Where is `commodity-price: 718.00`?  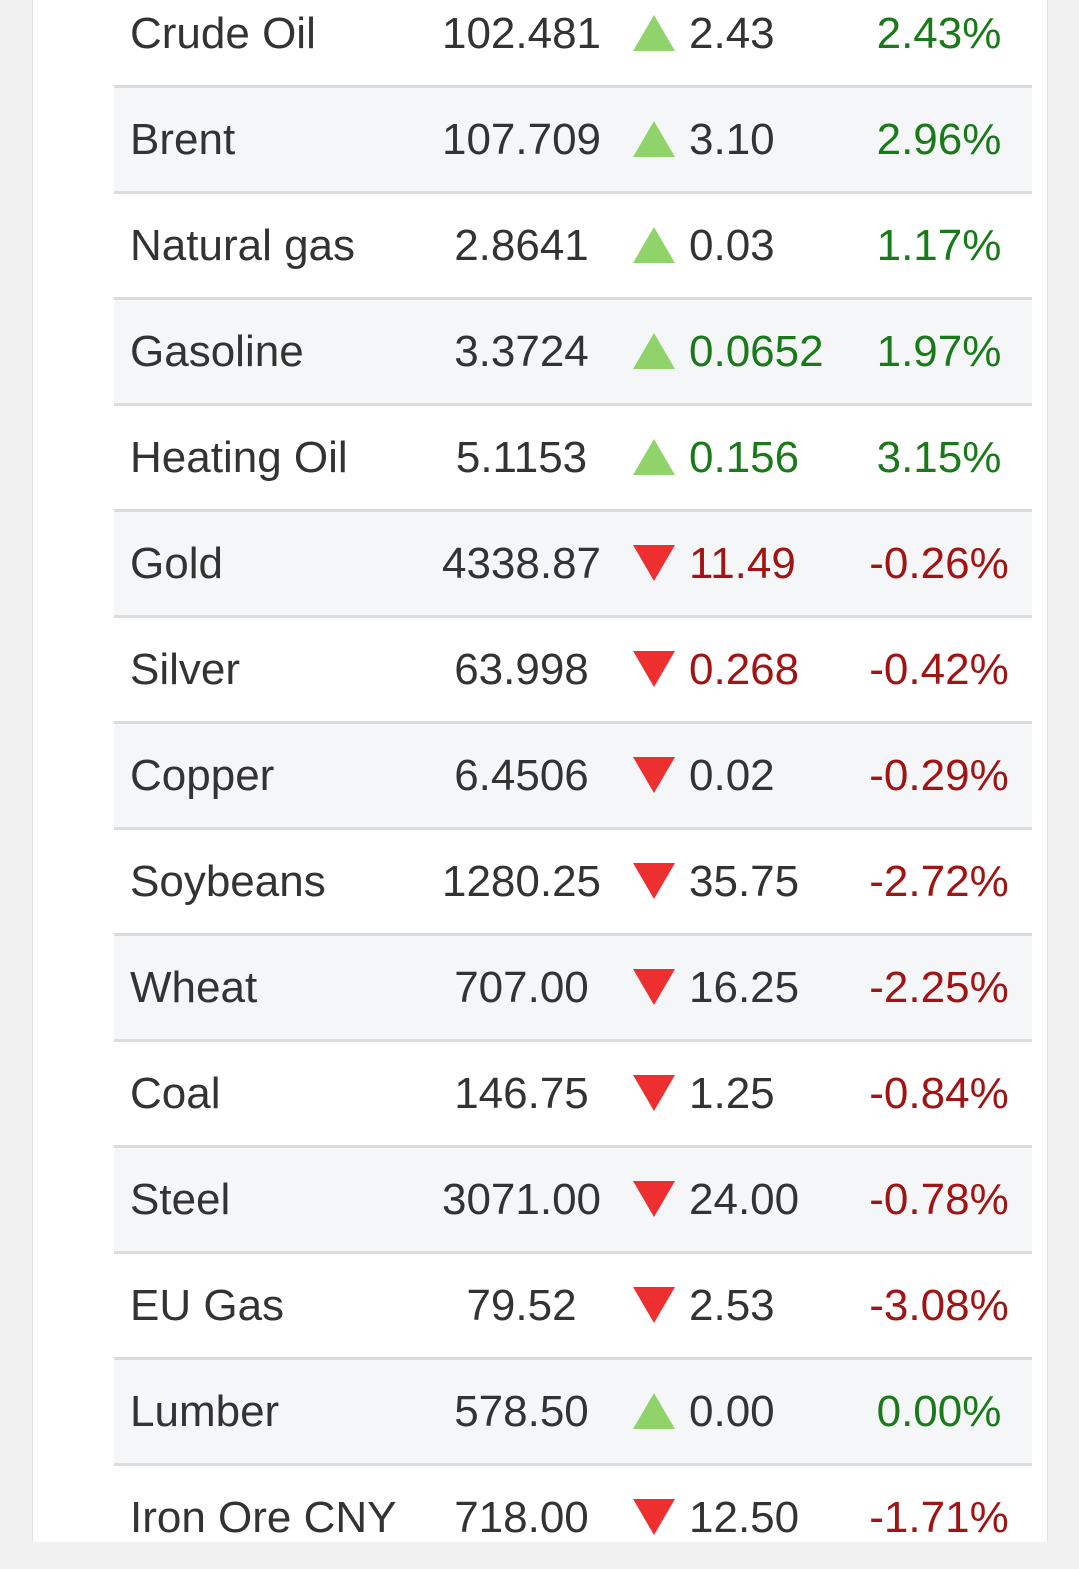 commodity-price: 718.00 is located at coordinates (521, 1517).